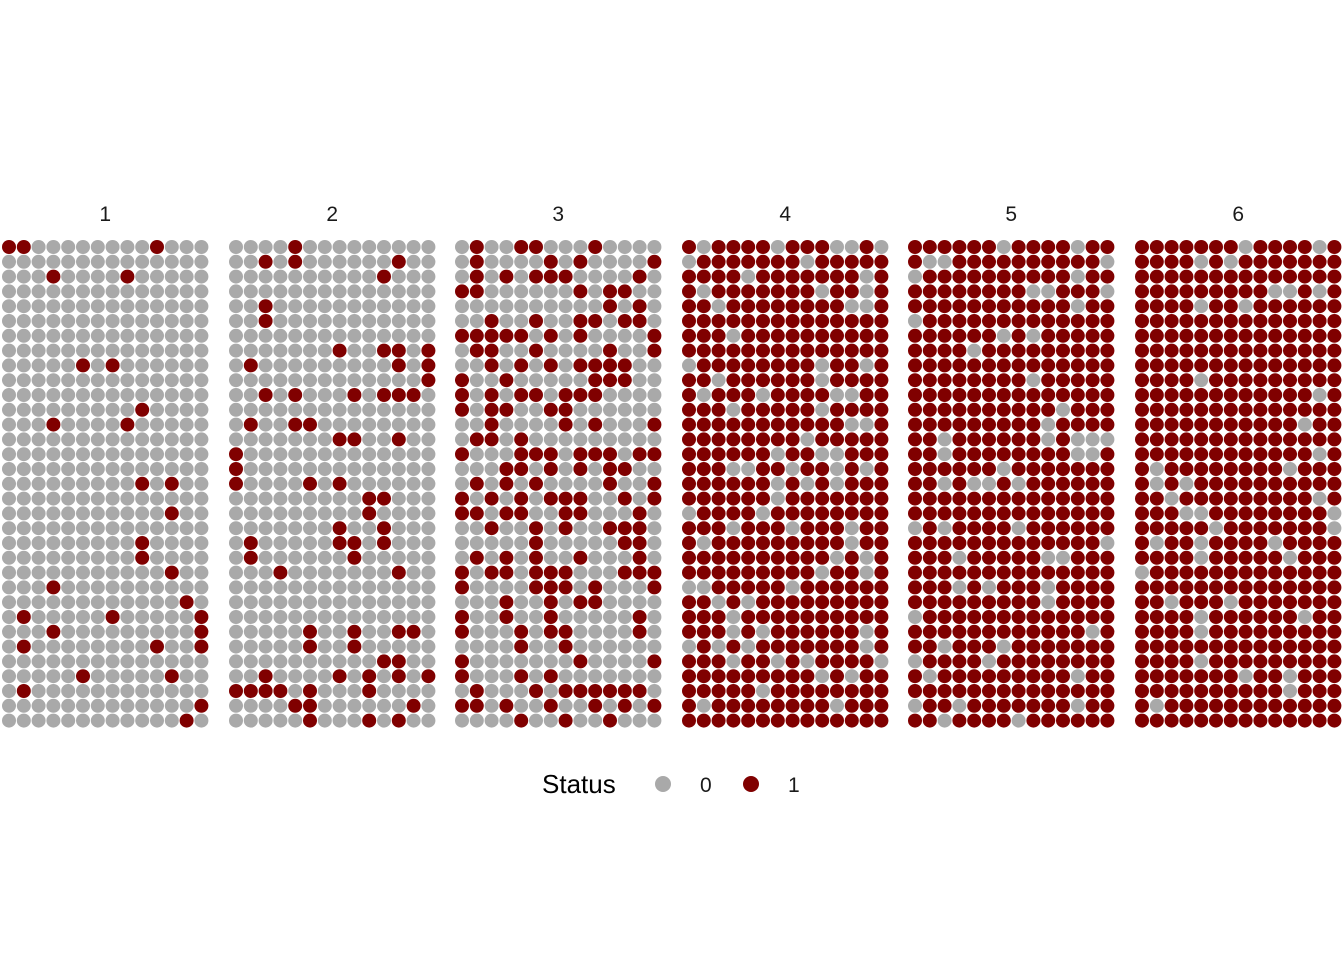 This screenshot has width=1344, height=960. Describe the element at coordinates (558, 214) in the screenshot. I see `facet-label-3: 3` at that location.